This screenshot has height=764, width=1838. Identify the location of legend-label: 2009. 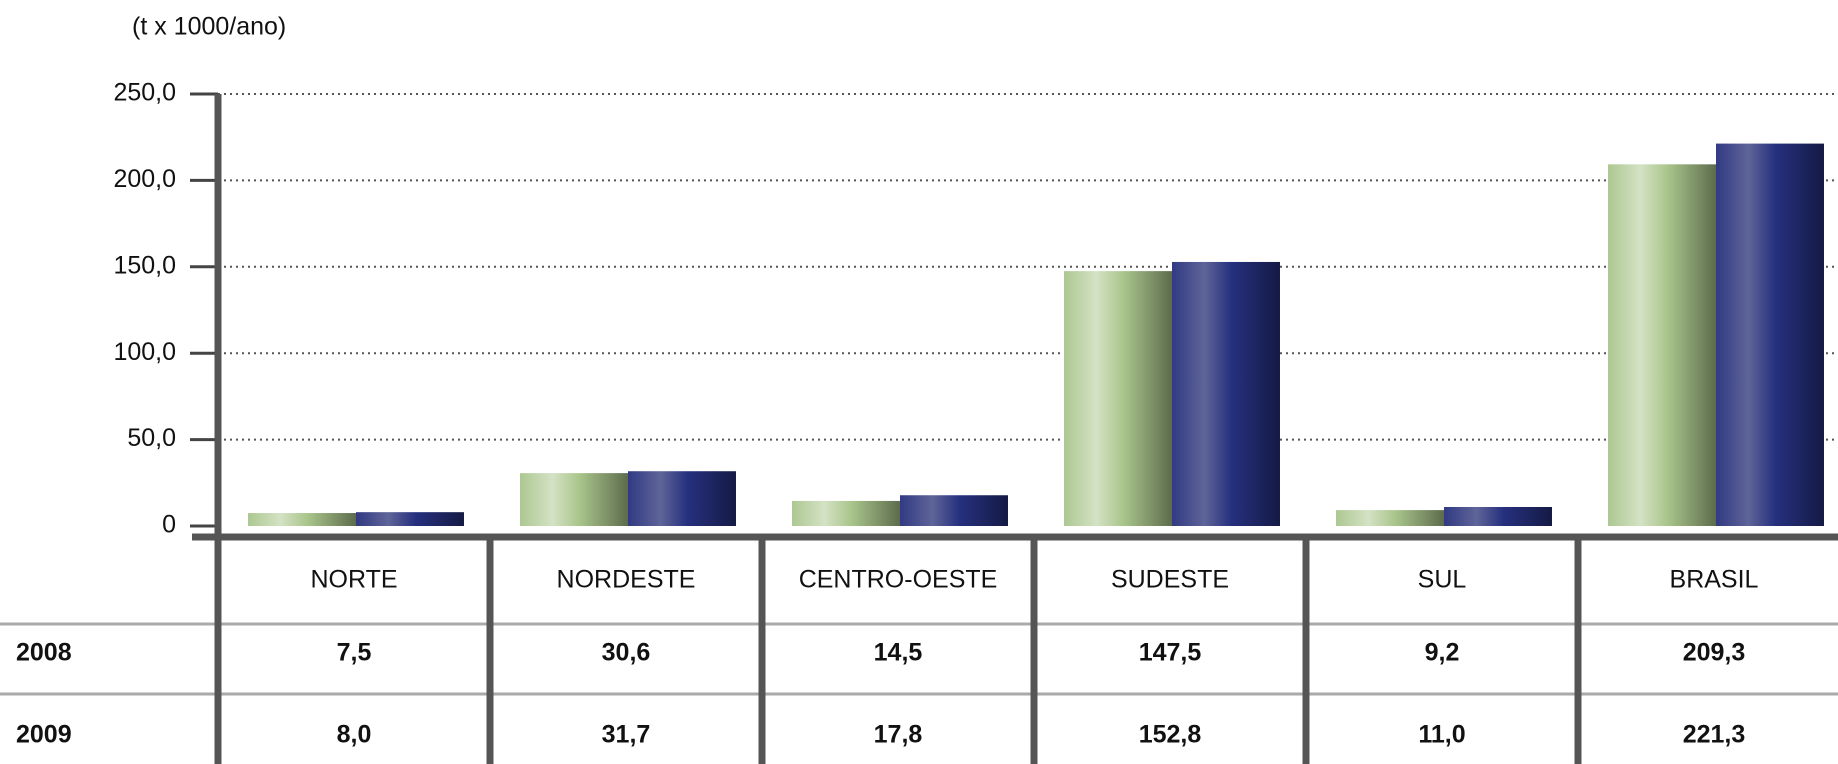
(44, 735).